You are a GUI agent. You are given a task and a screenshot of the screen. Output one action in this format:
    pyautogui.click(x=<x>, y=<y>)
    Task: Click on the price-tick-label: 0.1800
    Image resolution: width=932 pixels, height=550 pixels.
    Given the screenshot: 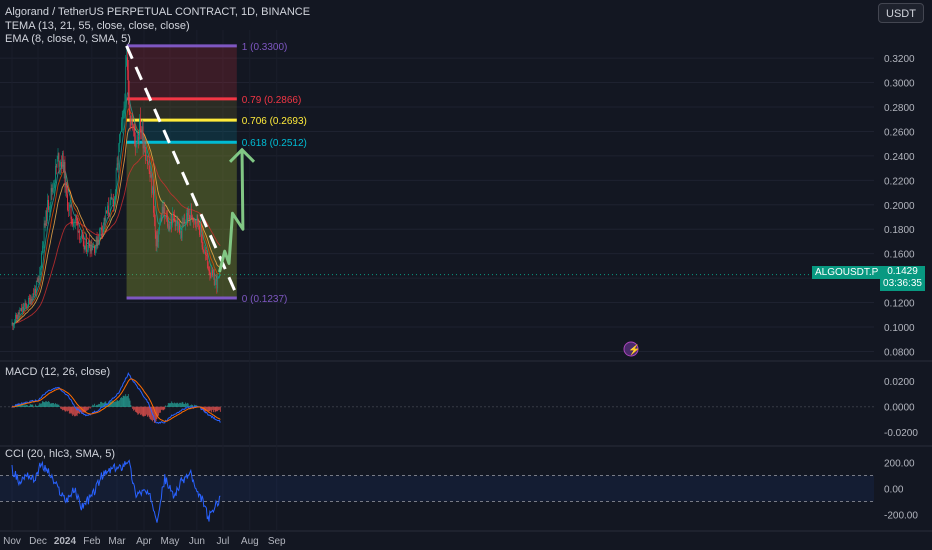 What is the action you would take?
    pyautogui.click(x=899, y=230)
    